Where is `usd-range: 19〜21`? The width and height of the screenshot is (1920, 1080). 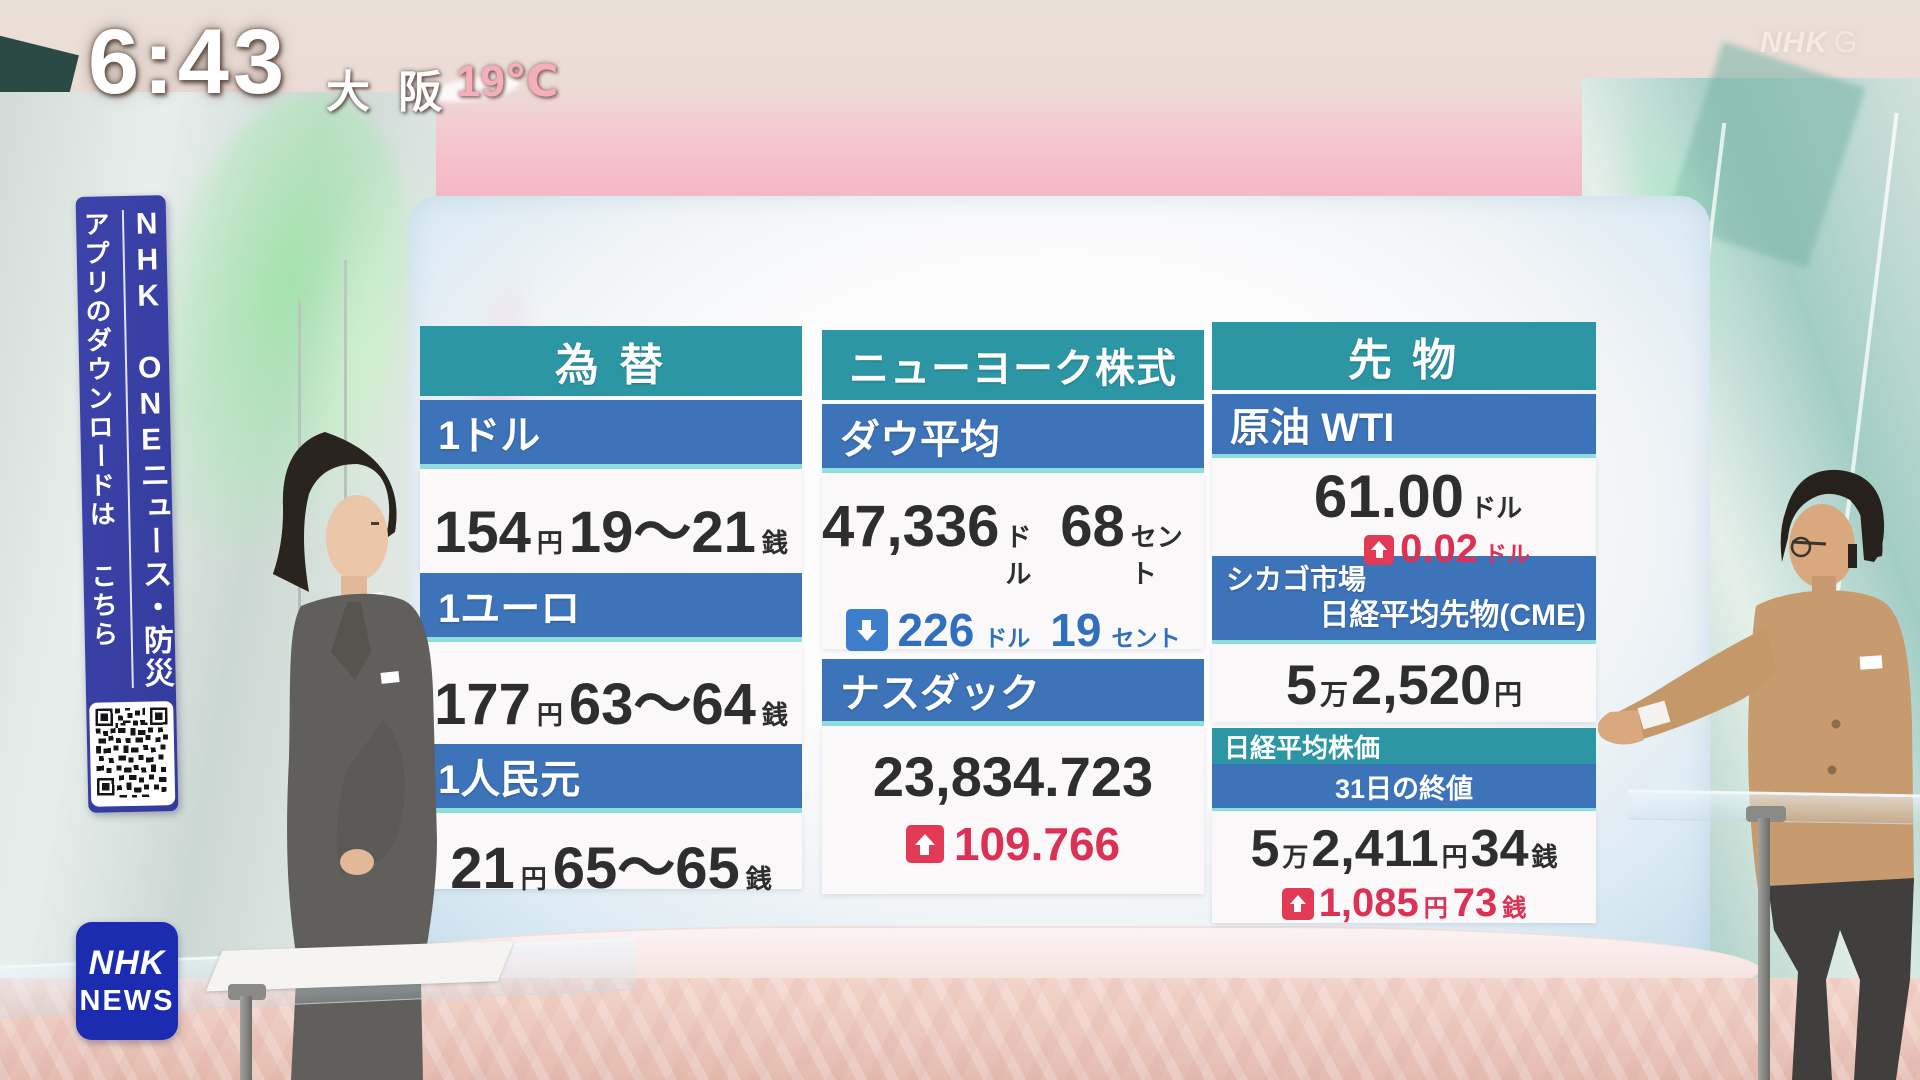
usd-range: 19〜21 is located at coordinates (662, 532).